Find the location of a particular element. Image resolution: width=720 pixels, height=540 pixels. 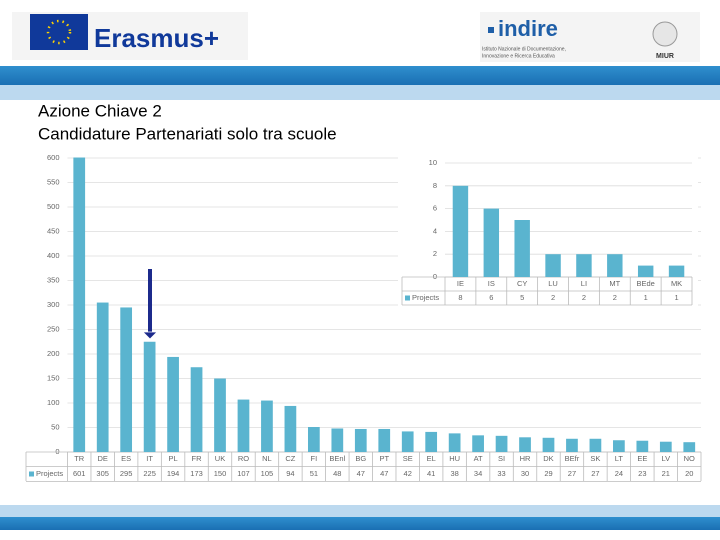

y-tick-label: 100 is located at coordinates (53, 402).